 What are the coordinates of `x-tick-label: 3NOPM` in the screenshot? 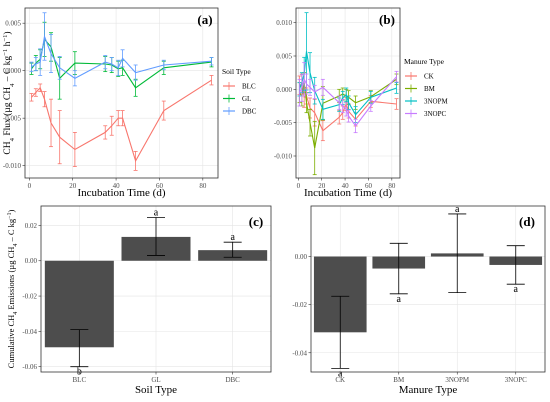 It's located at (457, 380).